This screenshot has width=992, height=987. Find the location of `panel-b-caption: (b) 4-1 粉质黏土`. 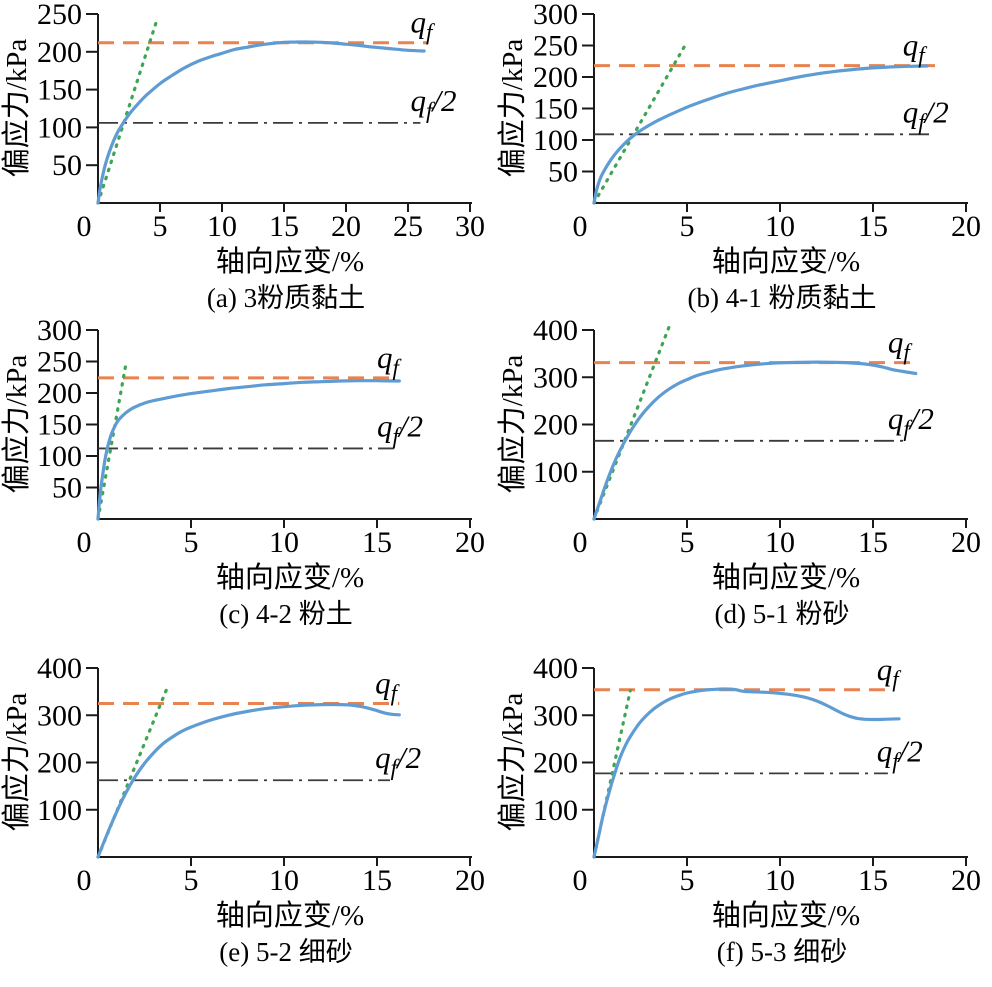

panel-b-caption: (b) 4-1 粉质黏土 is located at coordinates (782, 298).